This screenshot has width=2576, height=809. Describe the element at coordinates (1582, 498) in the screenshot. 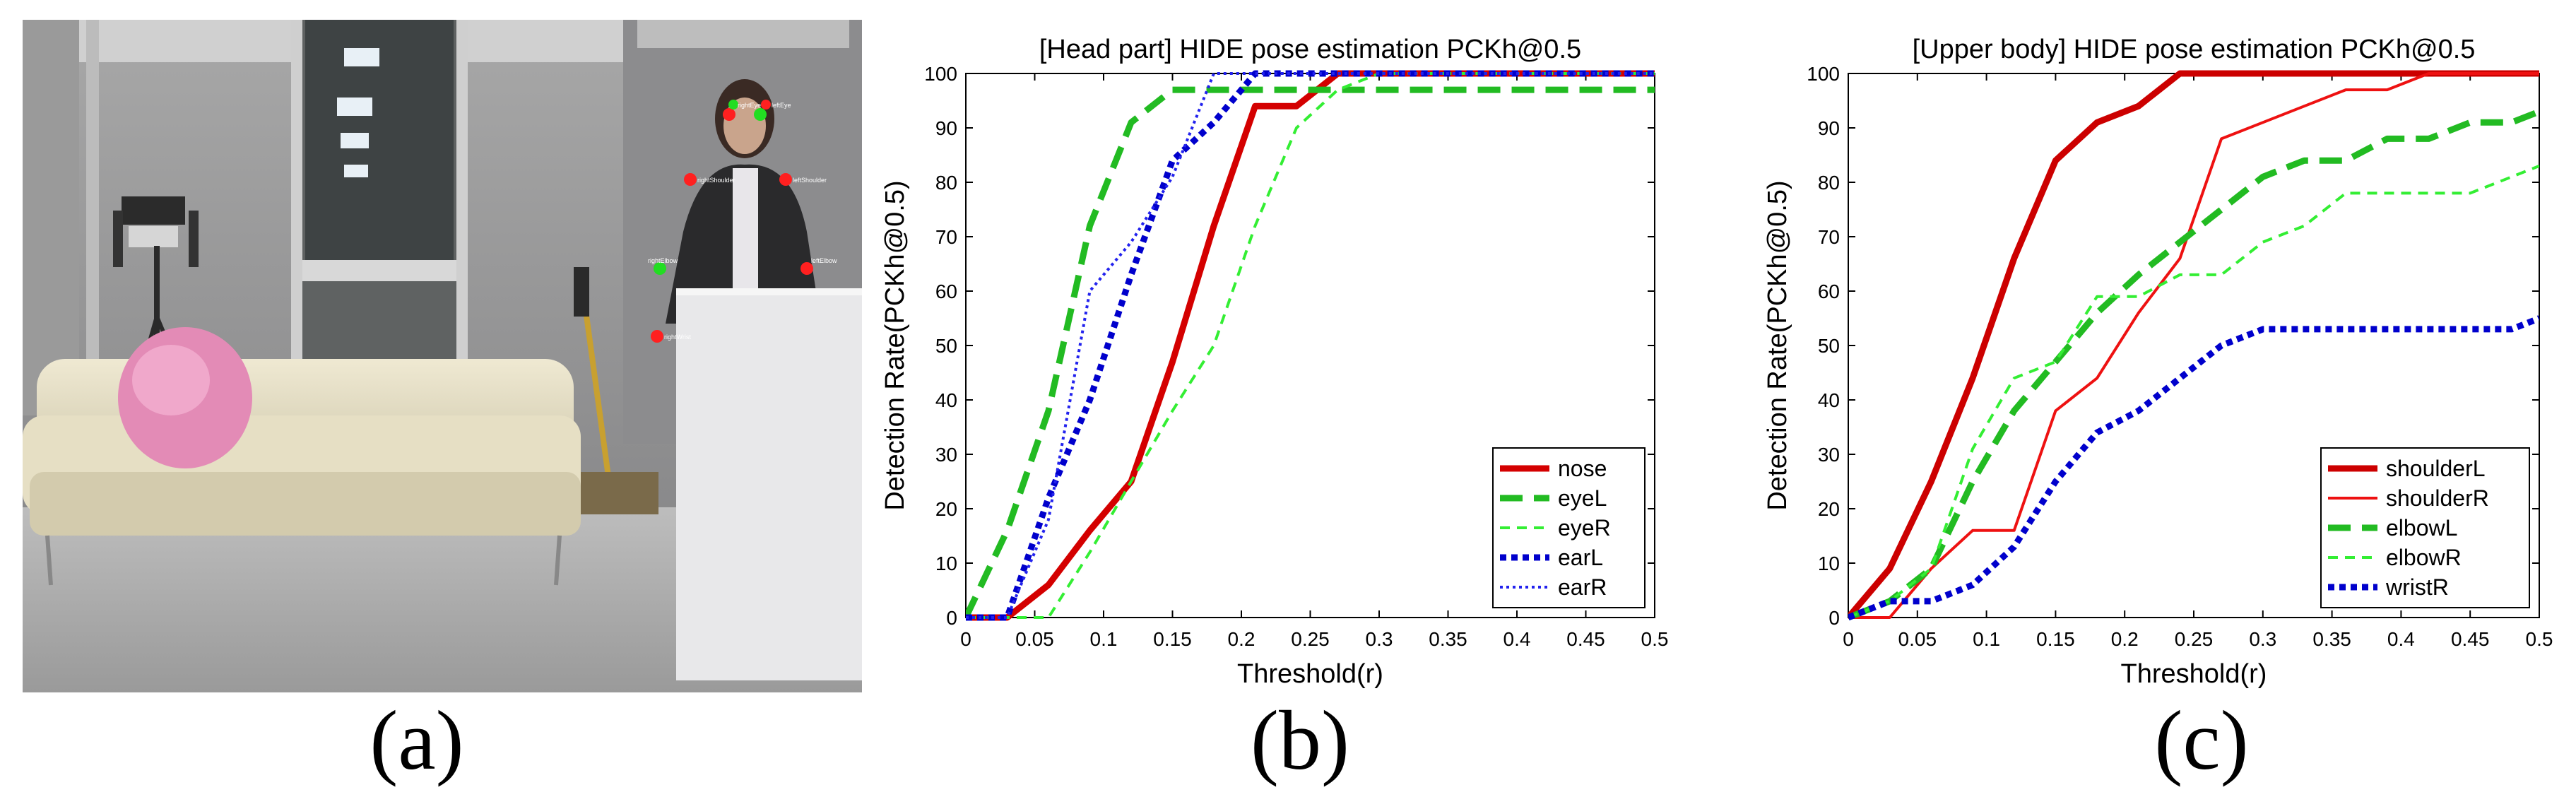

I see `legend-label-eyeL: eyeL` at that location.